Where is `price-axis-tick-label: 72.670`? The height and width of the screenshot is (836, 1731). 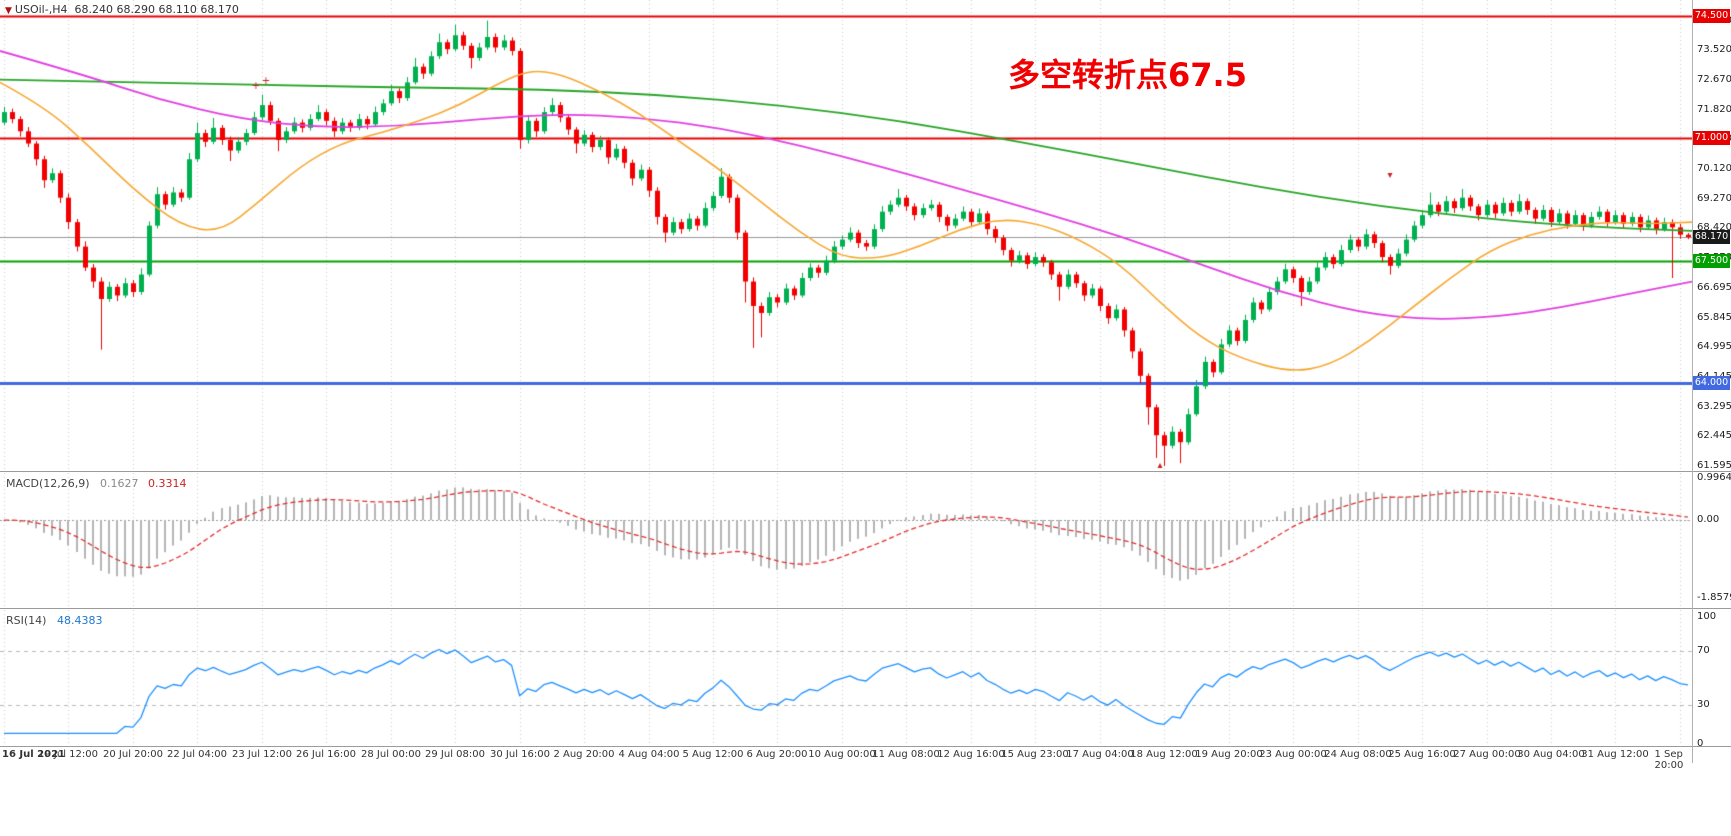 price-axis-tick-label: 72.670 is located at coordinates (1714, 79).